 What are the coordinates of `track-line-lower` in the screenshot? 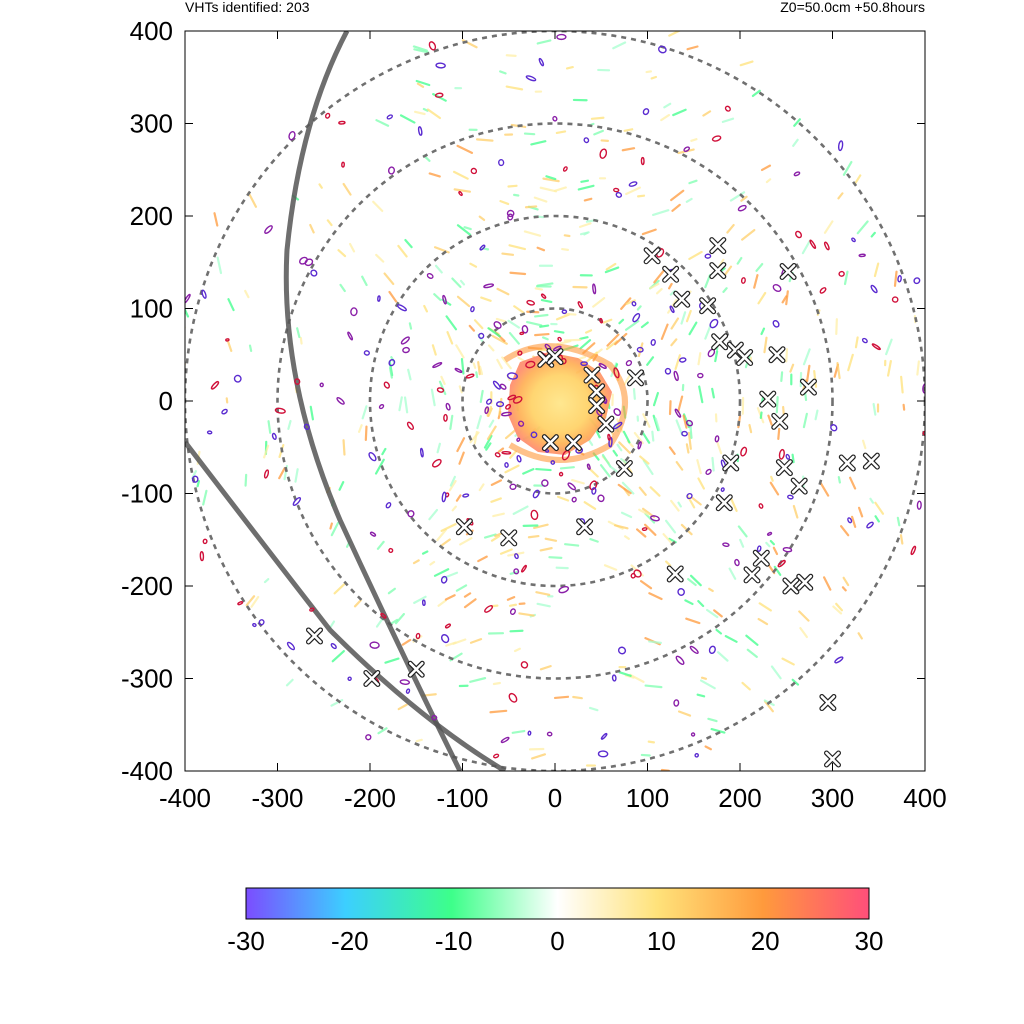 It's located at (346, 605).